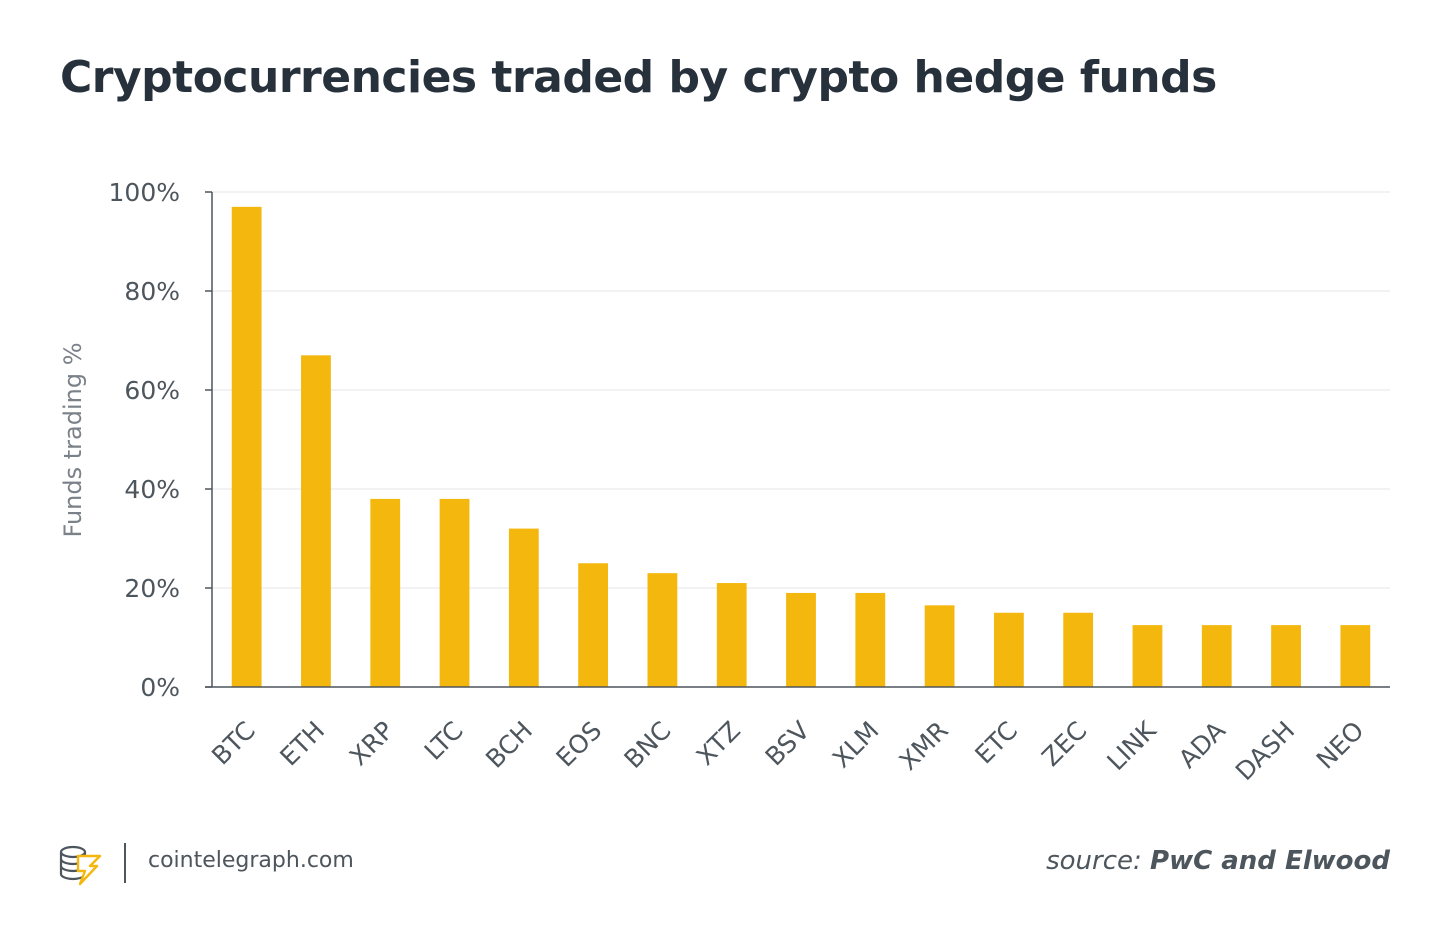 This screenshot has width=1450, height=944. I want to click on cointelegraph-logo-icon, so click(80, 864).